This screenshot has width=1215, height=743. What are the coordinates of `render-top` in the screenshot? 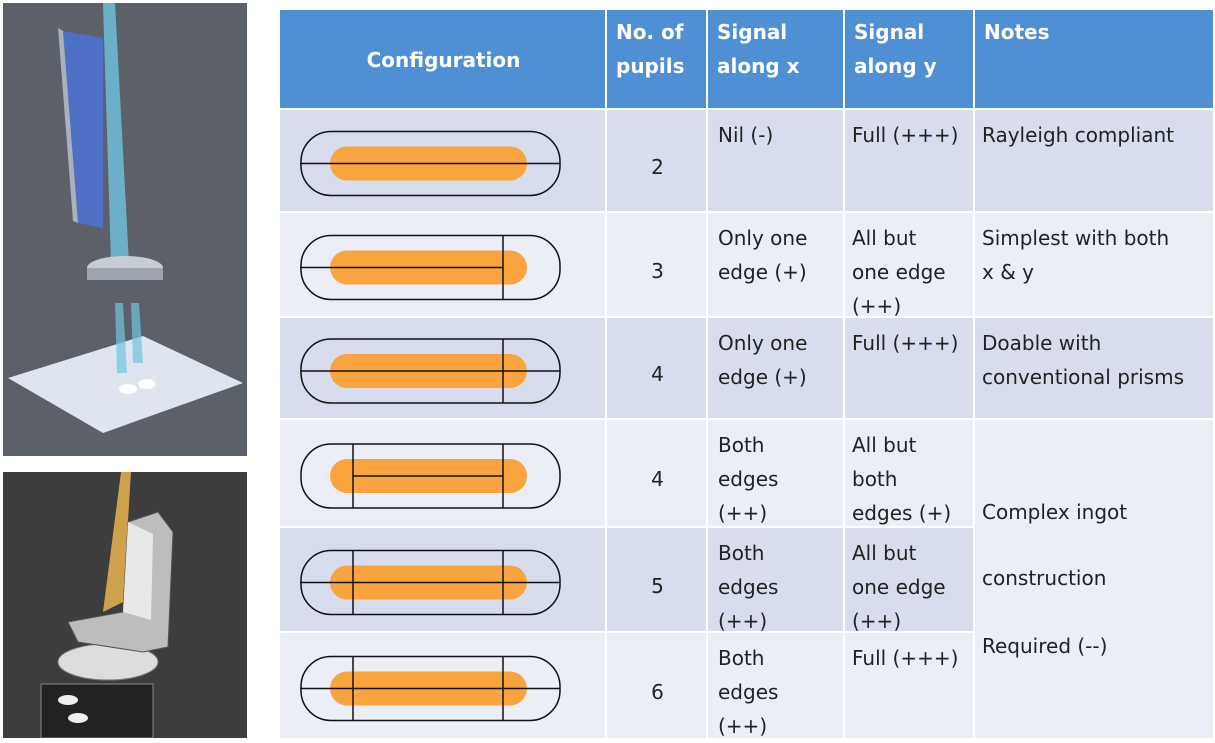 It's located at (125, 229).